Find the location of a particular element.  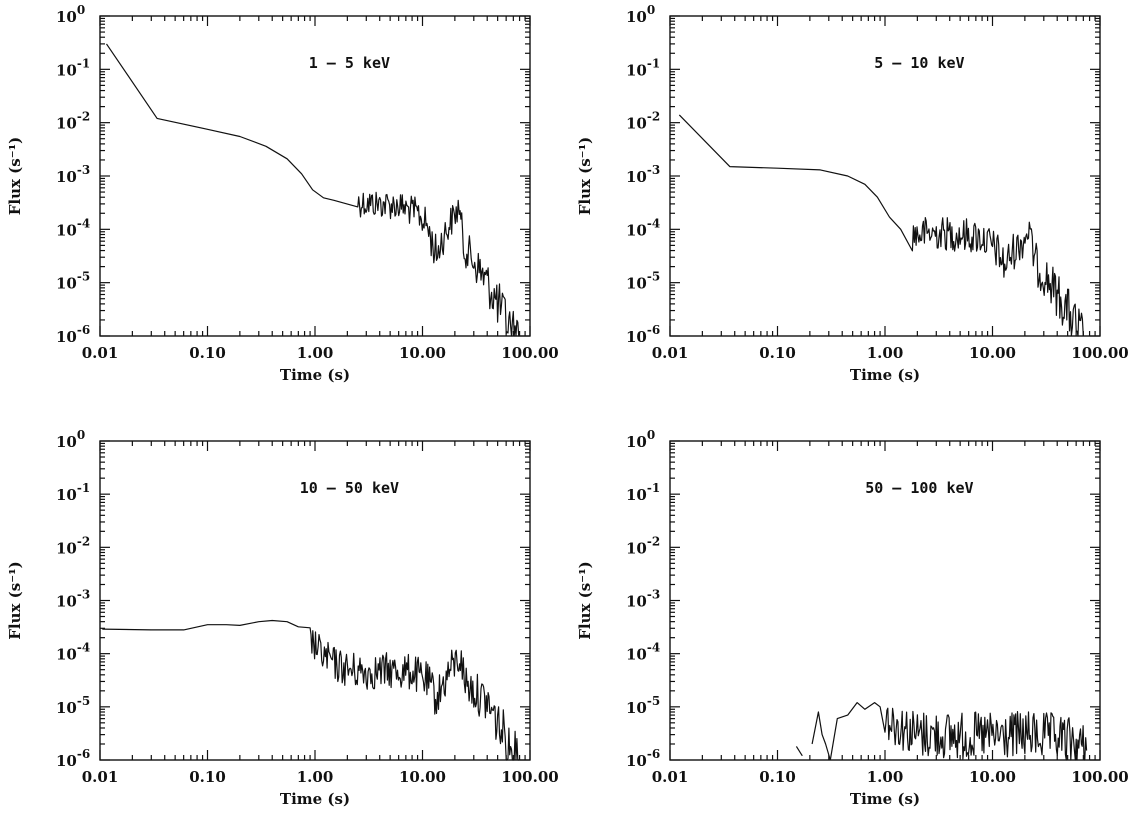

panel-title: 5 – 10 keV is located at coordinates (919, 63).